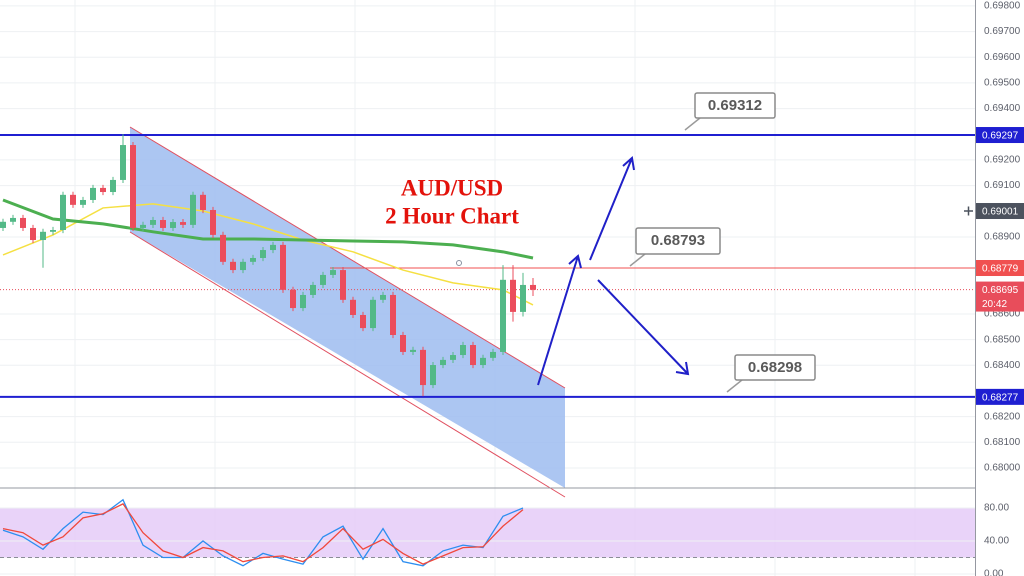 Image resolution: width=1024 pixels, height=576 pixels. What do you see at coordinates (996, 541) in the screenshot?
I see `y-tick-label: 40.00` at bounding box center [996, 541].